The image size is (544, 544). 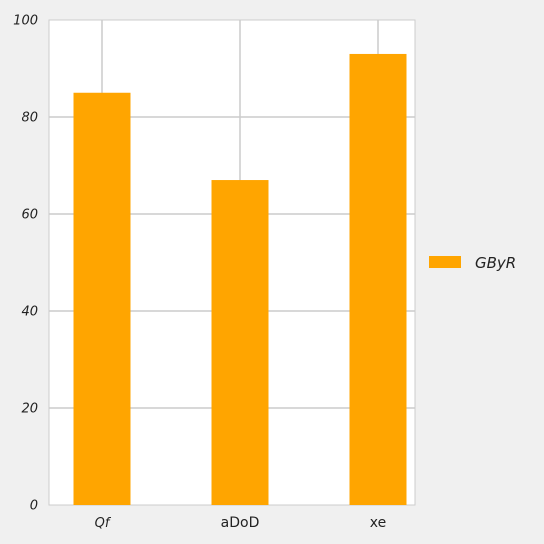 I want to click on x-axis-ticks: Qf aDoD xe, so click(x=241, y=523).